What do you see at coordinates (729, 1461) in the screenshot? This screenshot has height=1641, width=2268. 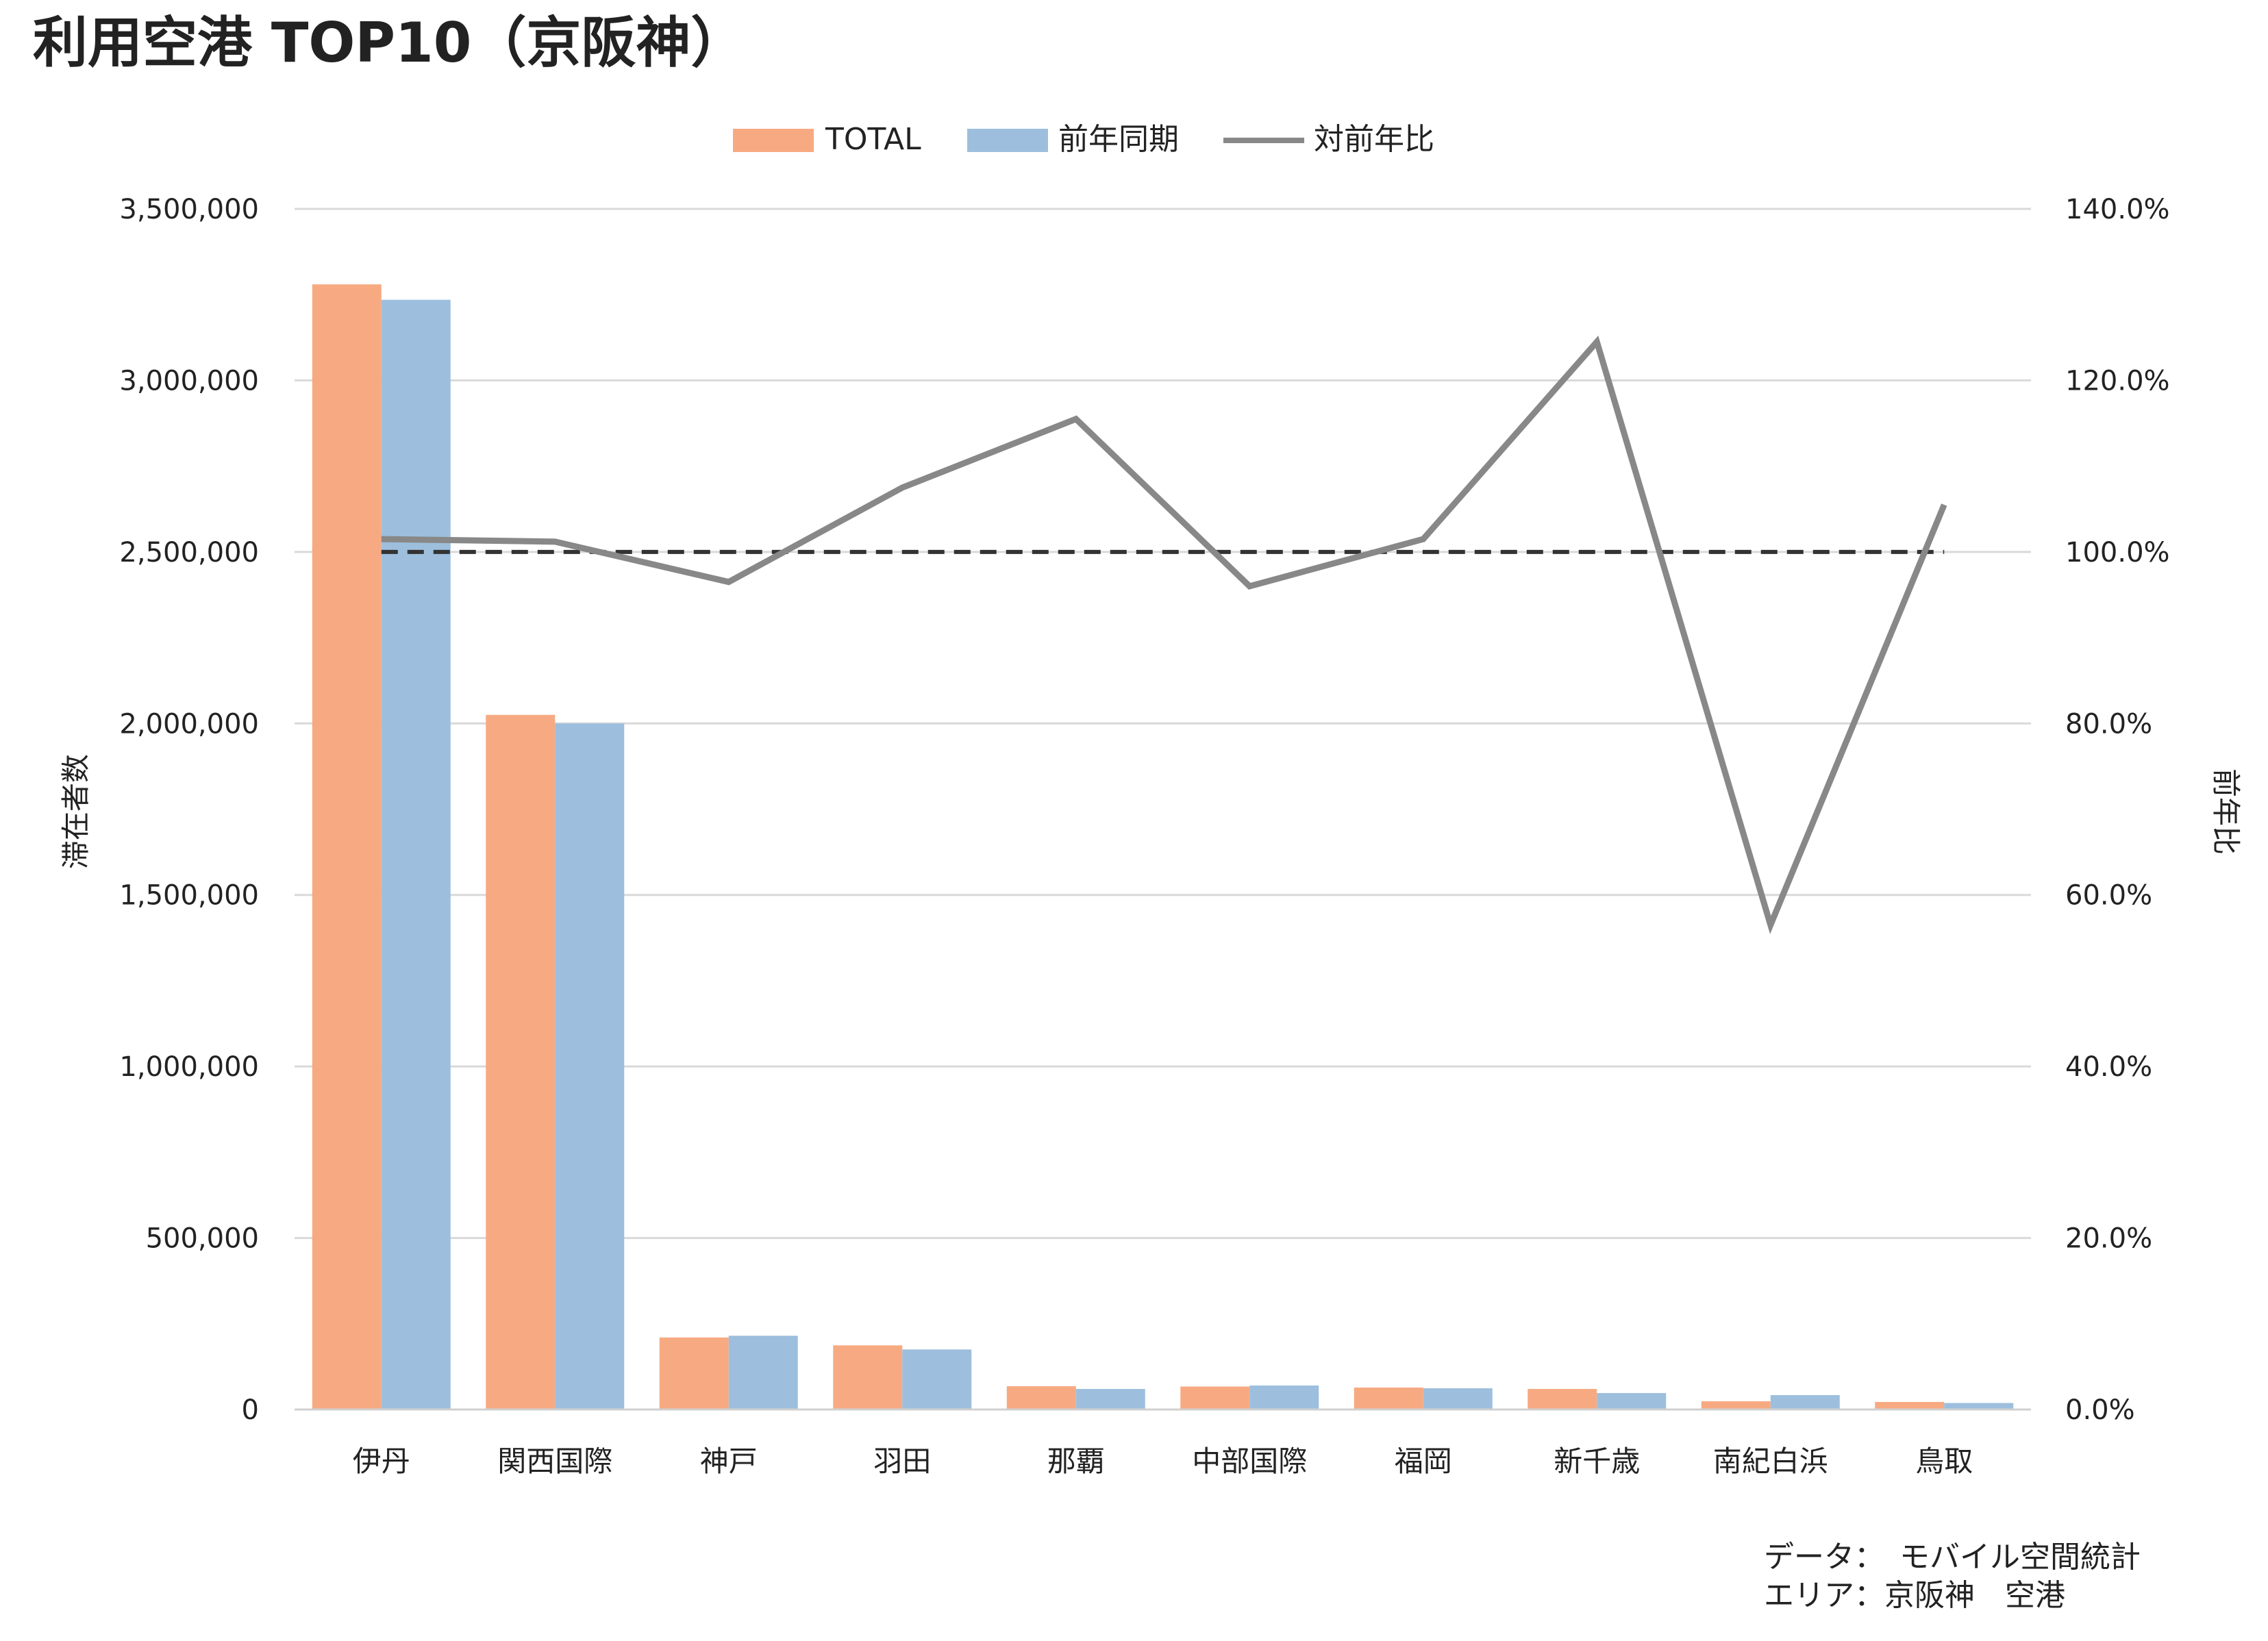 I see `x-tick-label: 神戸` at bounding box center [729, 1461].